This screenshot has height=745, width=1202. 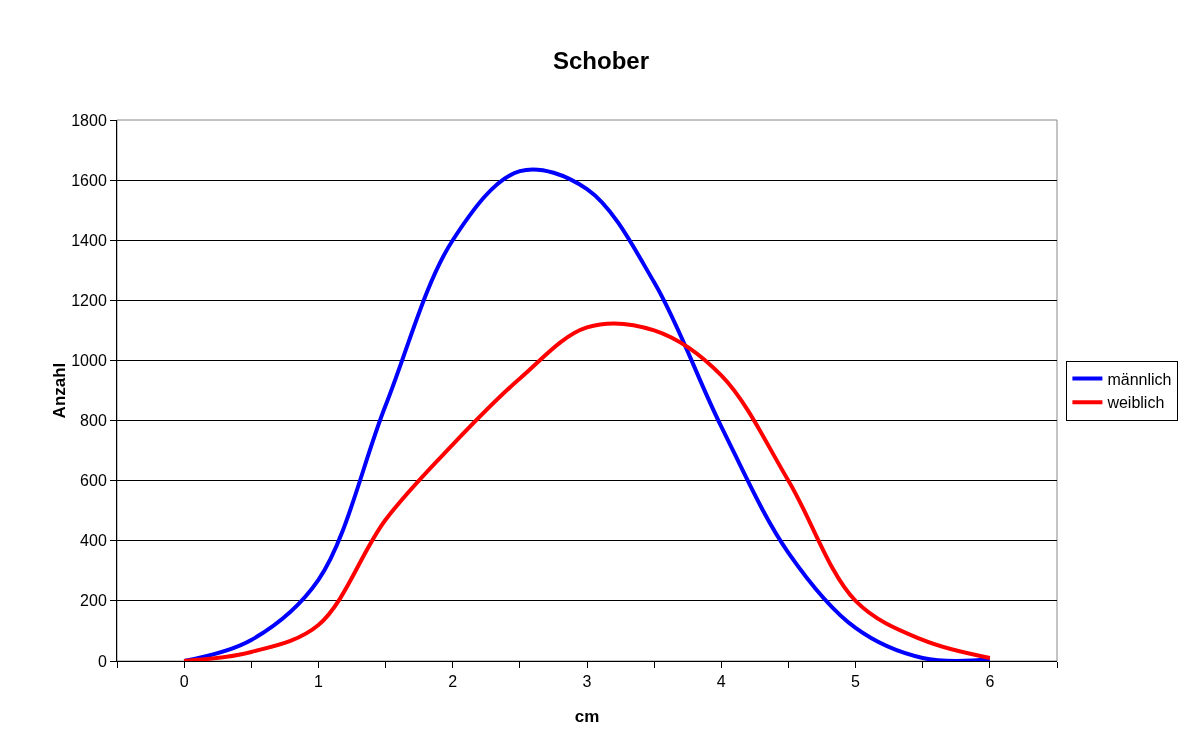 I want to click on y-tick-label: 200, so click(x=93, y=601).